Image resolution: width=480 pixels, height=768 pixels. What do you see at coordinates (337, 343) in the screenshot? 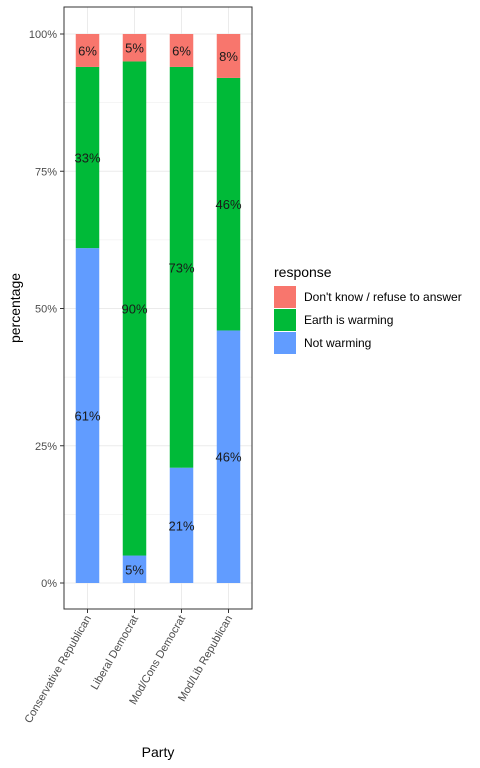
I see `legend-label: Not warming` at bounding box center [337, 343].